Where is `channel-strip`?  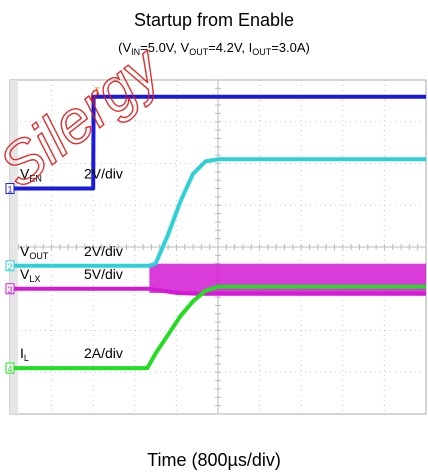 channel-strip is located at coordinates (14, 247).